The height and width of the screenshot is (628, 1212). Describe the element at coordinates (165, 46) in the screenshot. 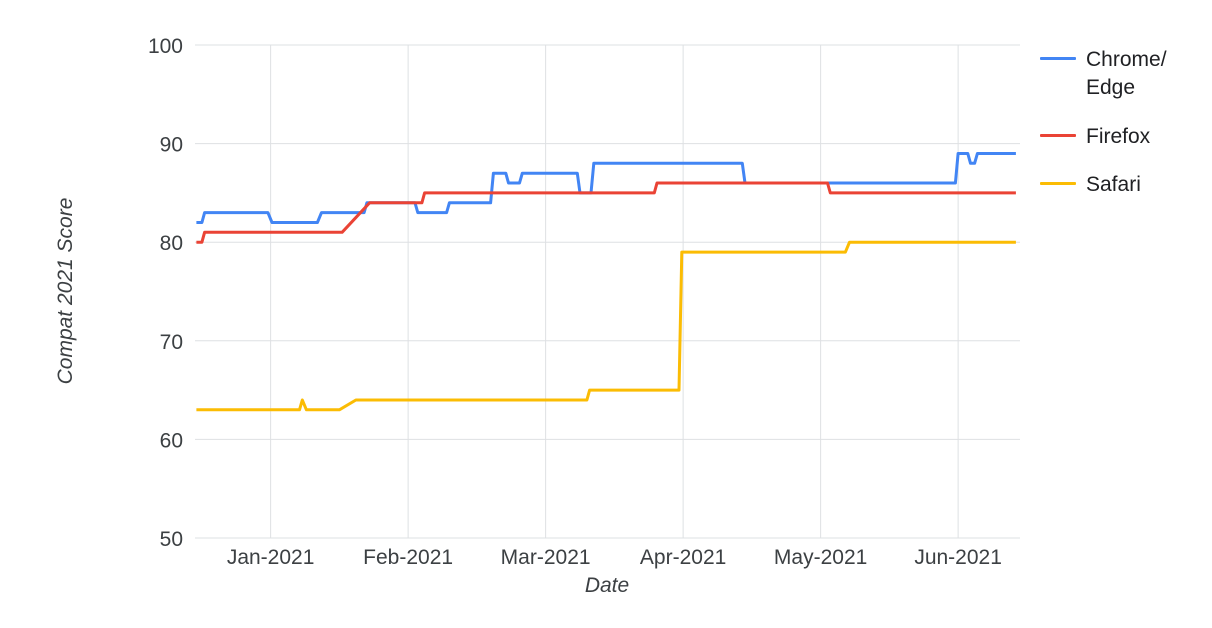

I see `y-tick-label: 100` at that location.